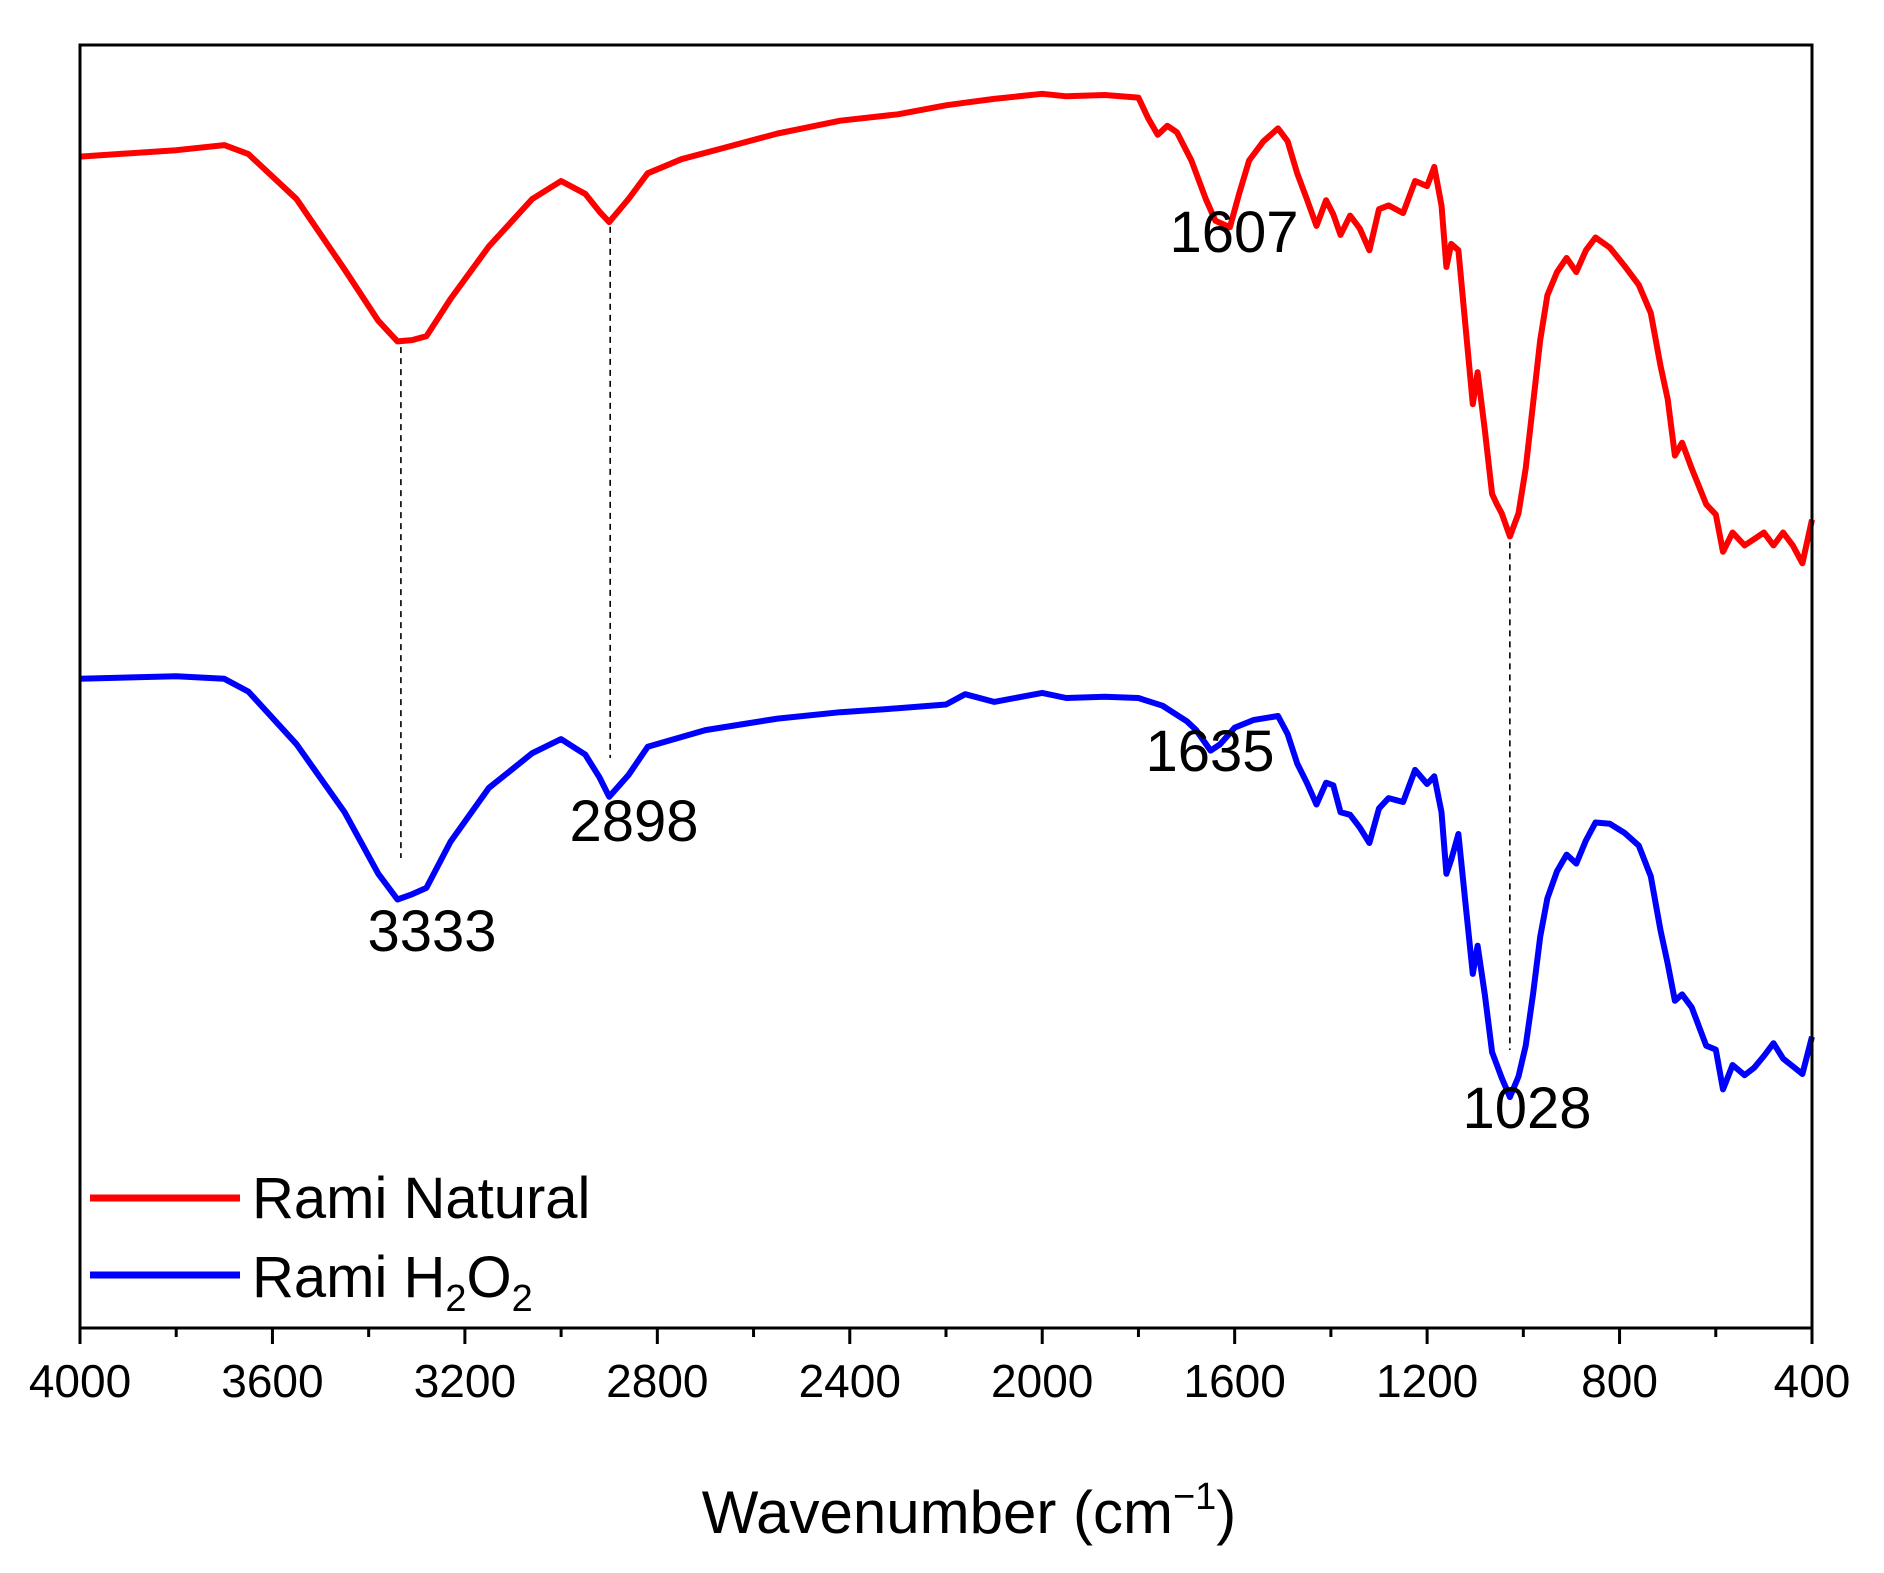 The image size is (1884, 1573). I want to click on x-axis-ticks, so click(946, 1336).